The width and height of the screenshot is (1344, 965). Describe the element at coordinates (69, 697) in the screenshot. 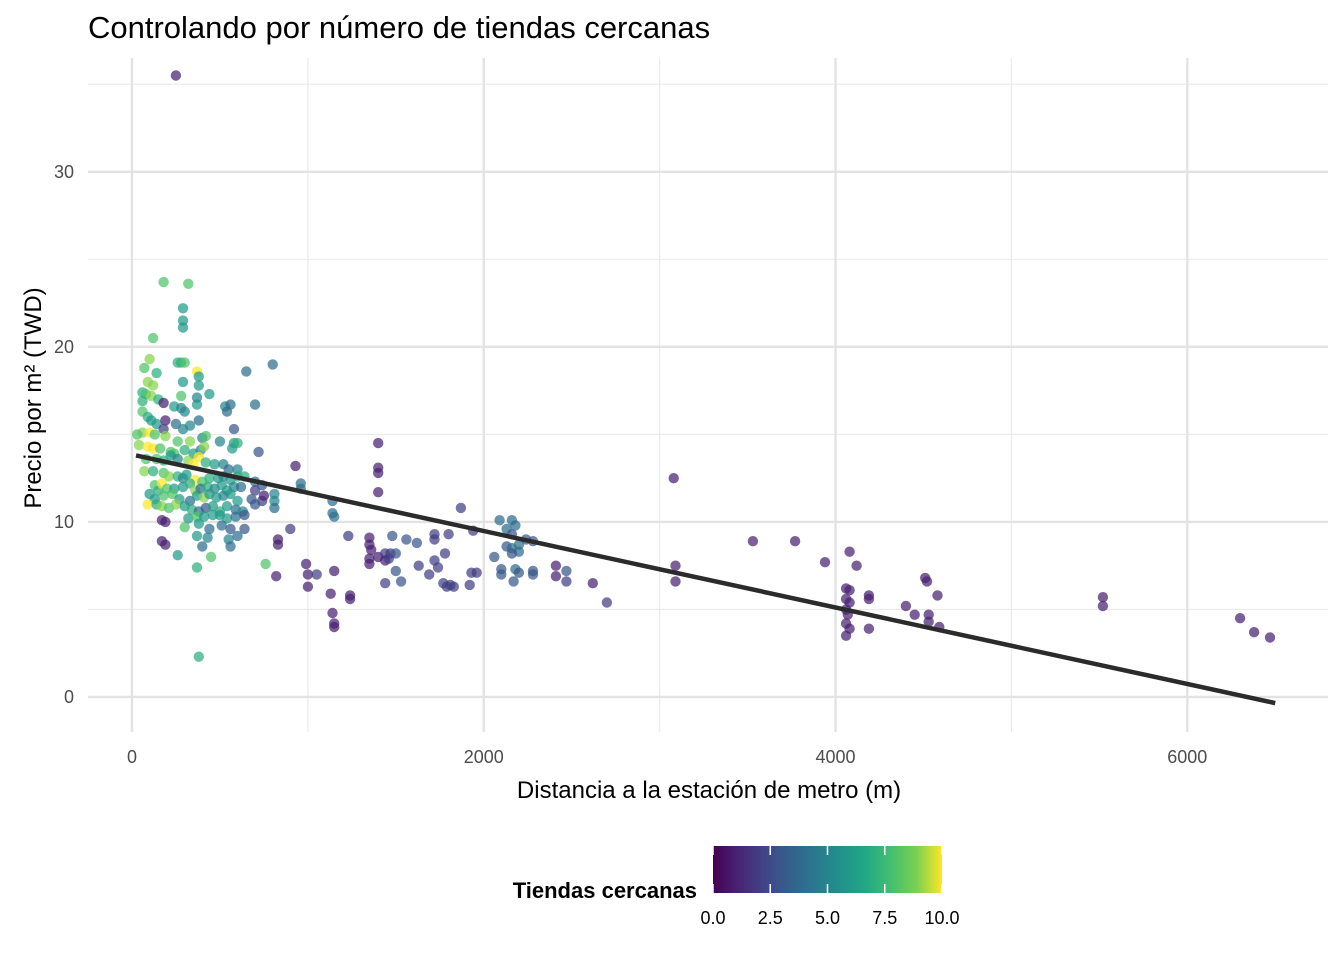

I see `y-tick-label: 0` at that location.